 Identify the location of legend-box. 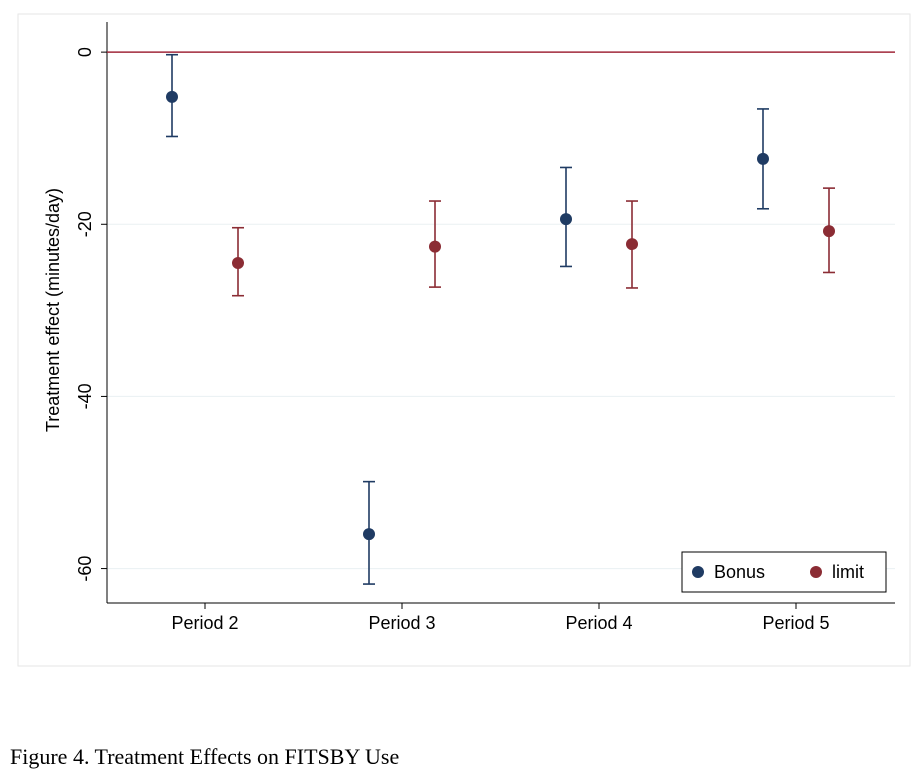
(784, 572).